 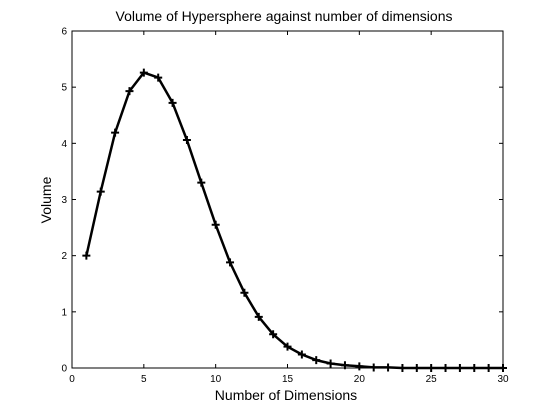 I want to click on y-tick-label: 3, so click(x=64, y=200).